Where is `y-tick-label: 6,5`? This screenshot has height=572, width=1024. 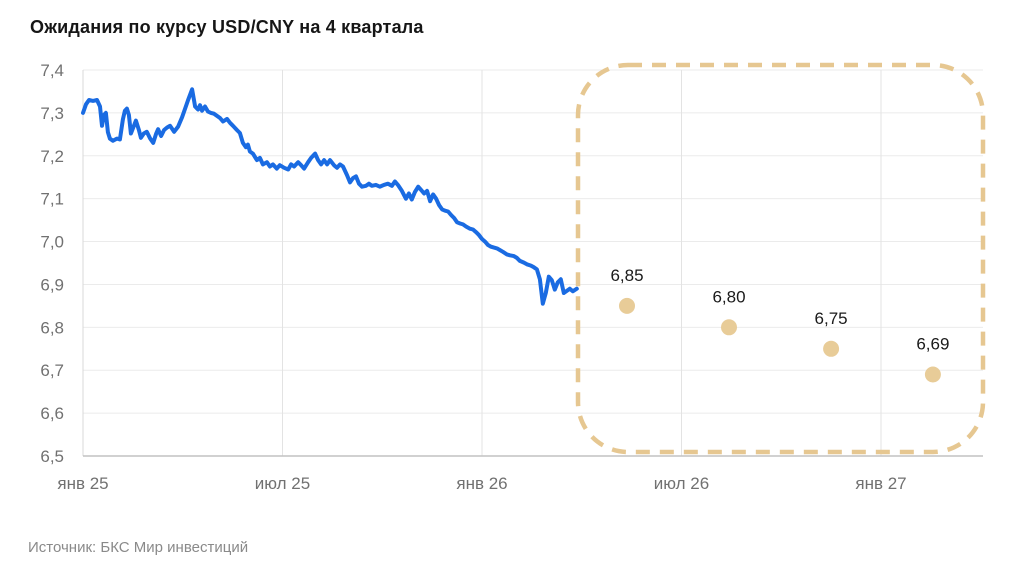 y-tick-label: 6,5 is located at coordinates (52, 456).